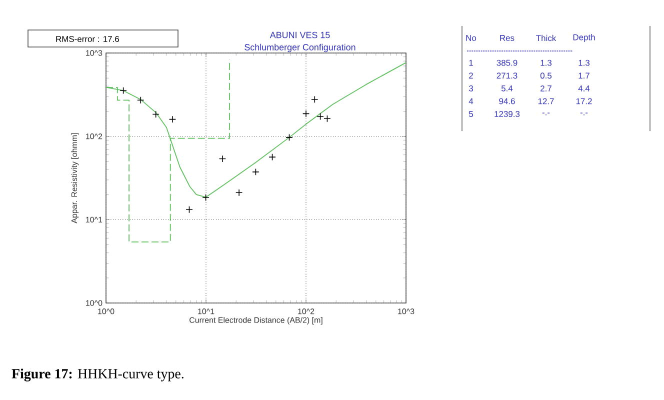 Image resolution: width=664 pixels, height=400 pixels. I want to click on text: 2 271.3 0.5 1.7, so click(529, 75).